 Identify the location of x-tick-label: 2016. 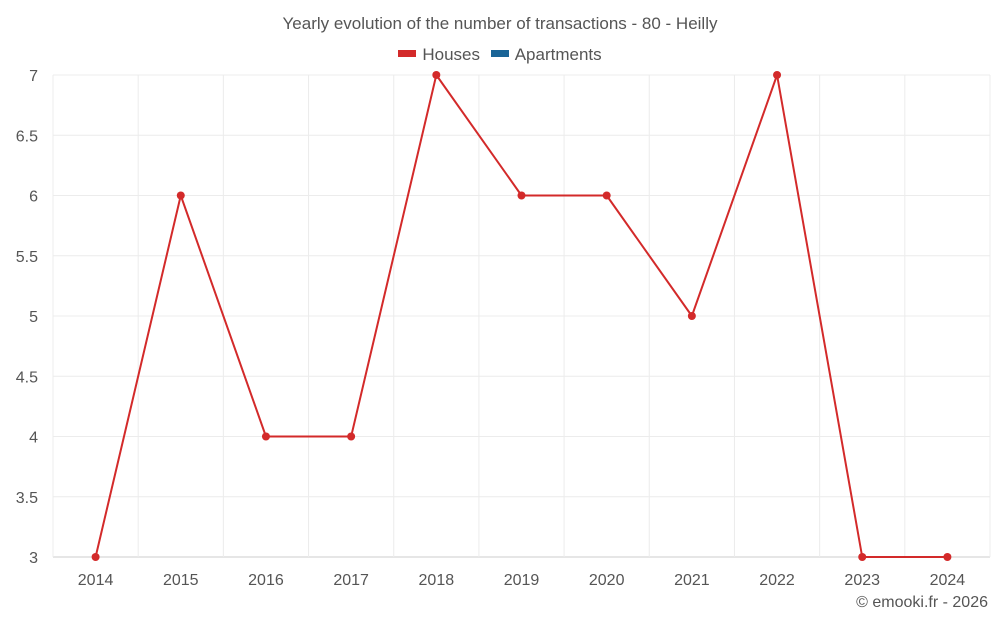
(266, 580).